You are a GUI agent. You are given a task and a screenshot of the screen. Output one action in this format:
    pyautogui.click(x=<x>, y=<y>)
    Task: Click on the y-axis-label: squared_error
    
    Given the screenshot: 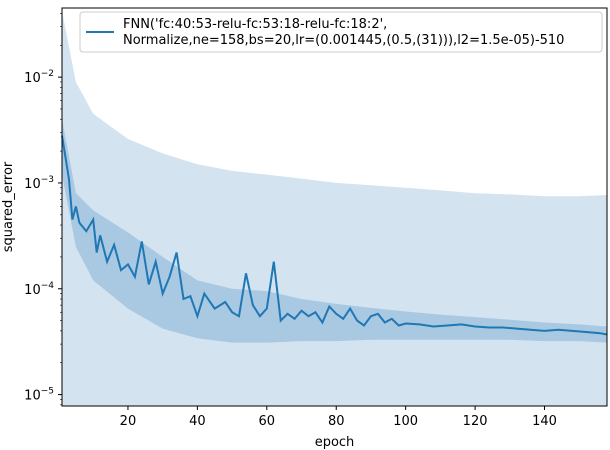 What is the action you would take?
    pyautogui.click(x=8, y=206)
    